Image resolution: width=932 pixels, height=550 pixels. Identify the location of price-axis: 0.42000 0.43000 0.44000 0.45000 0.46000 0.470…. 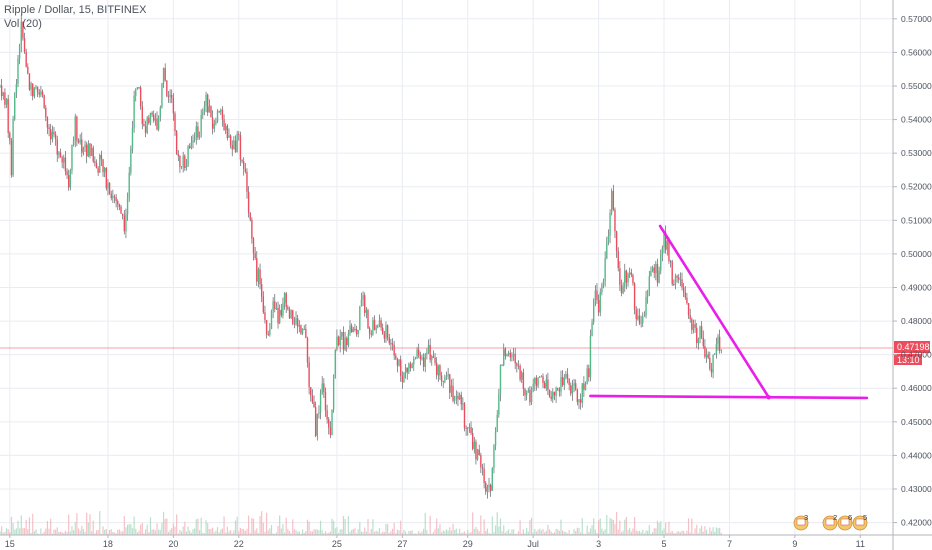
(912, 275).